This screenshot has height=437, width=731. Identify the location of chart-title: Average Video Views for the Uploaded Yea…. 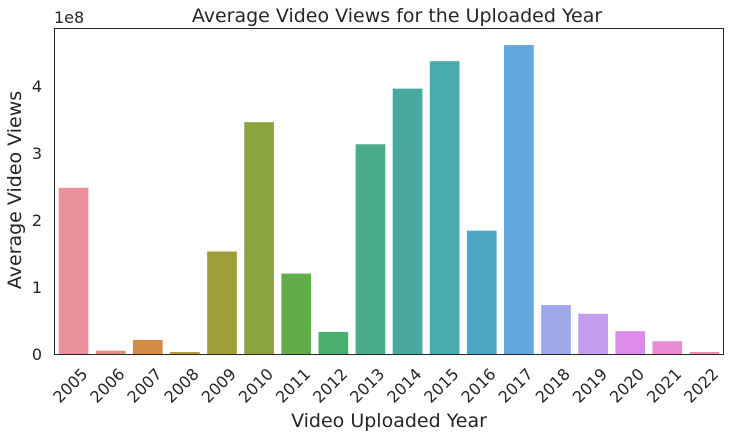
(397, 16).